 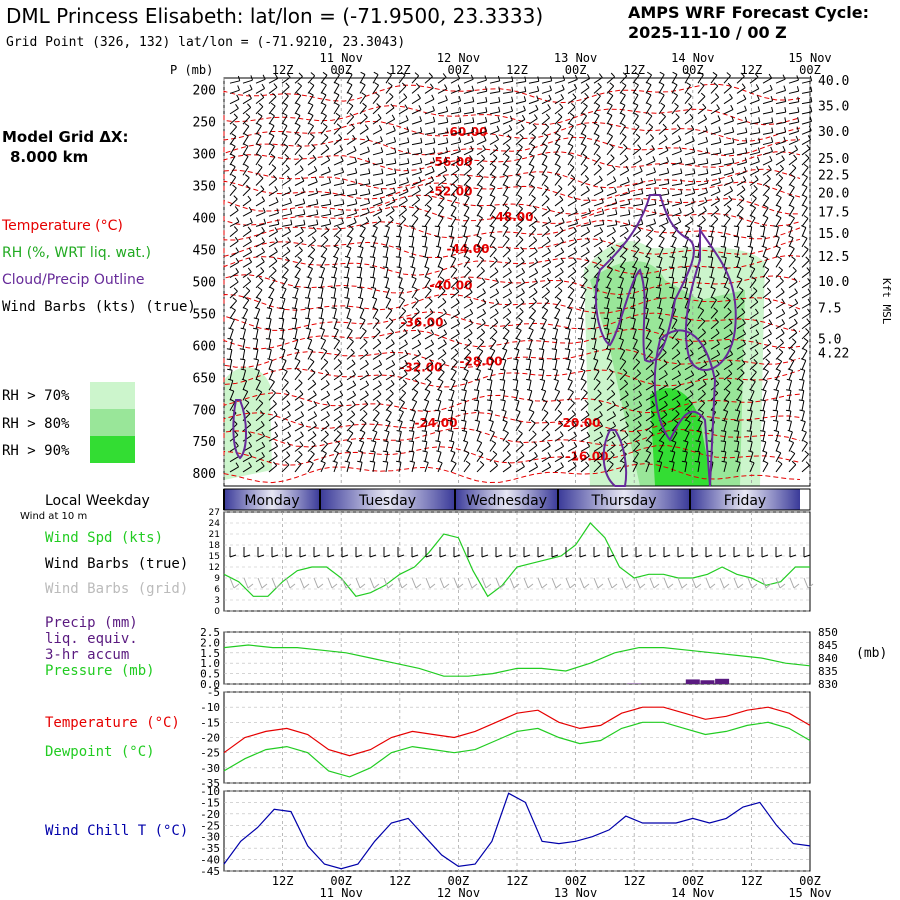 What do you see at coordinates (217, 579) in the screenshot?
I see `wind-speed-tick: 9` at bounding box center [217, 579].